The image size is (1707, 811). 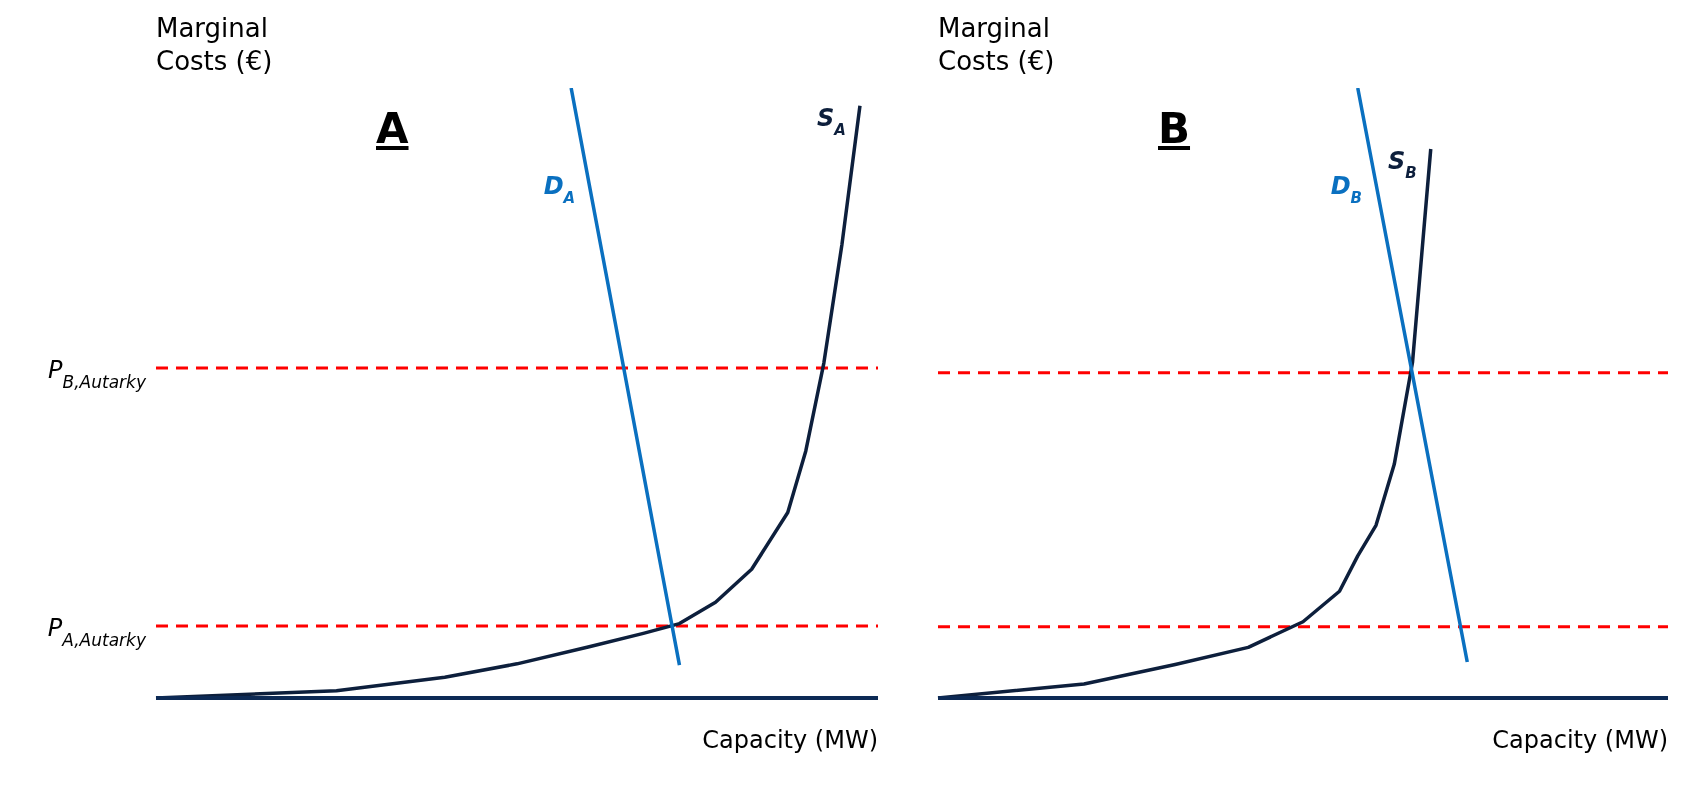 What do you see at coordinates (1346, 189) in the screenshot?
I see `series-label: D$_{B}$` at bounding box center [1346, 189].